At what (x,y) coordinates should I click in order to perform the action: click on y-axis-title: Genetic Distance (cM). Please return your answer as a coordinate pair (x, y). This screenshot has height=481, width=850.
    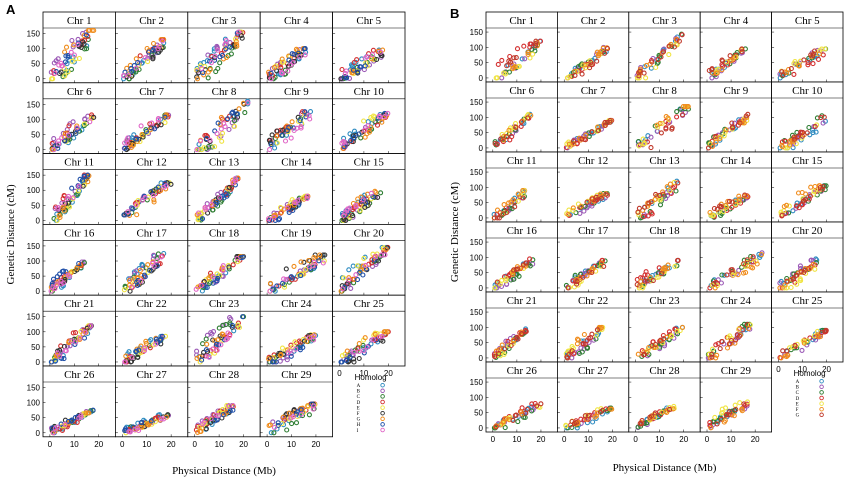
    Looking at the image, I should click on (11, 234).